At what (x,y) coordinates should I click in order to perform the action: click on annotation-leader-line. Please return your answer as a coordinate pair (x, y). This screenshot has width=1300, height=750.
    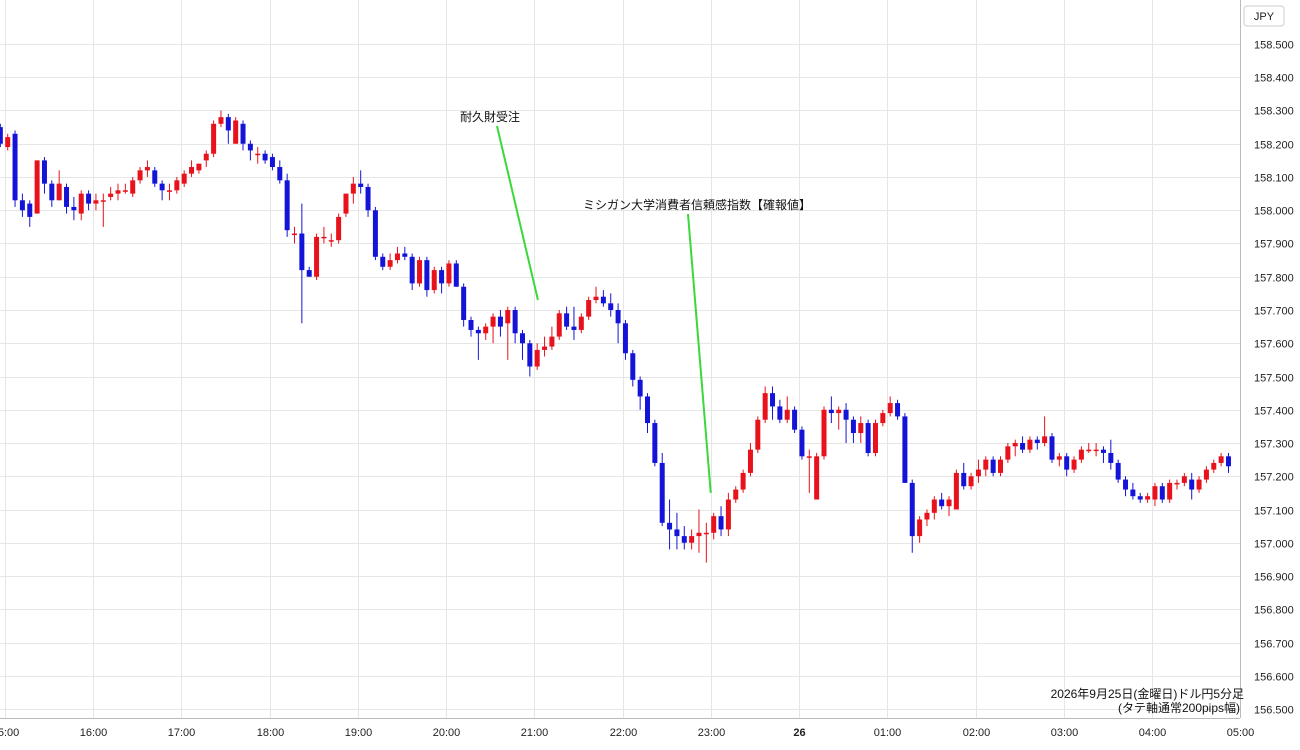
    Looking at the image, I should click on (699, 353).